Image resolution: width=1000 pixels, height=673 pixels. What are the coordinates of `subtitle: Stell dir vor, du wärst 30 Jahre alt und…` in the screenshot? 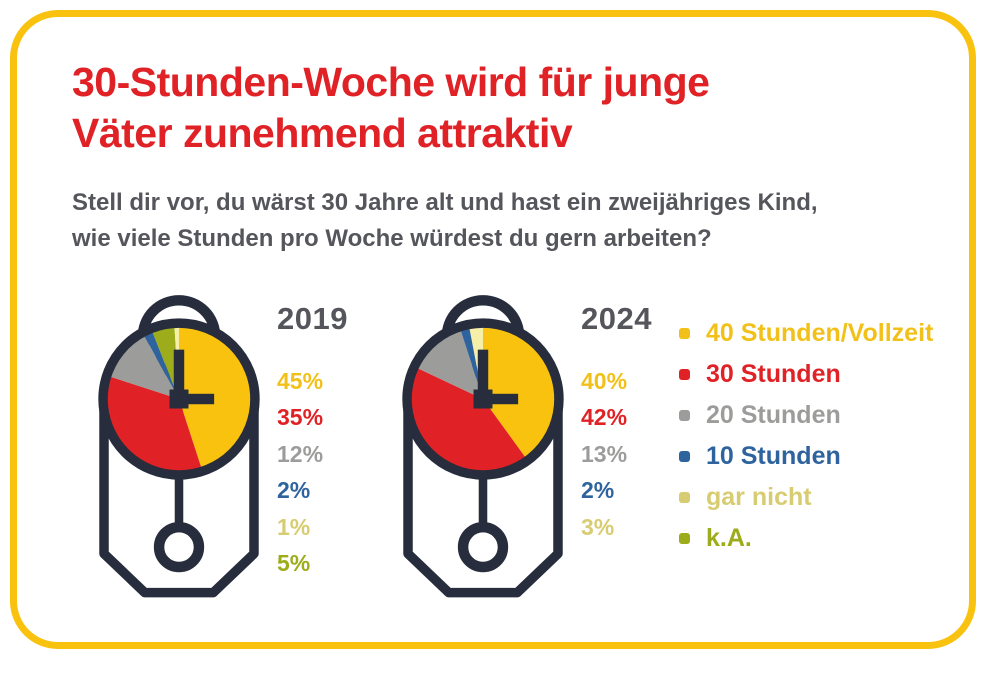 It's located at (493, 221).